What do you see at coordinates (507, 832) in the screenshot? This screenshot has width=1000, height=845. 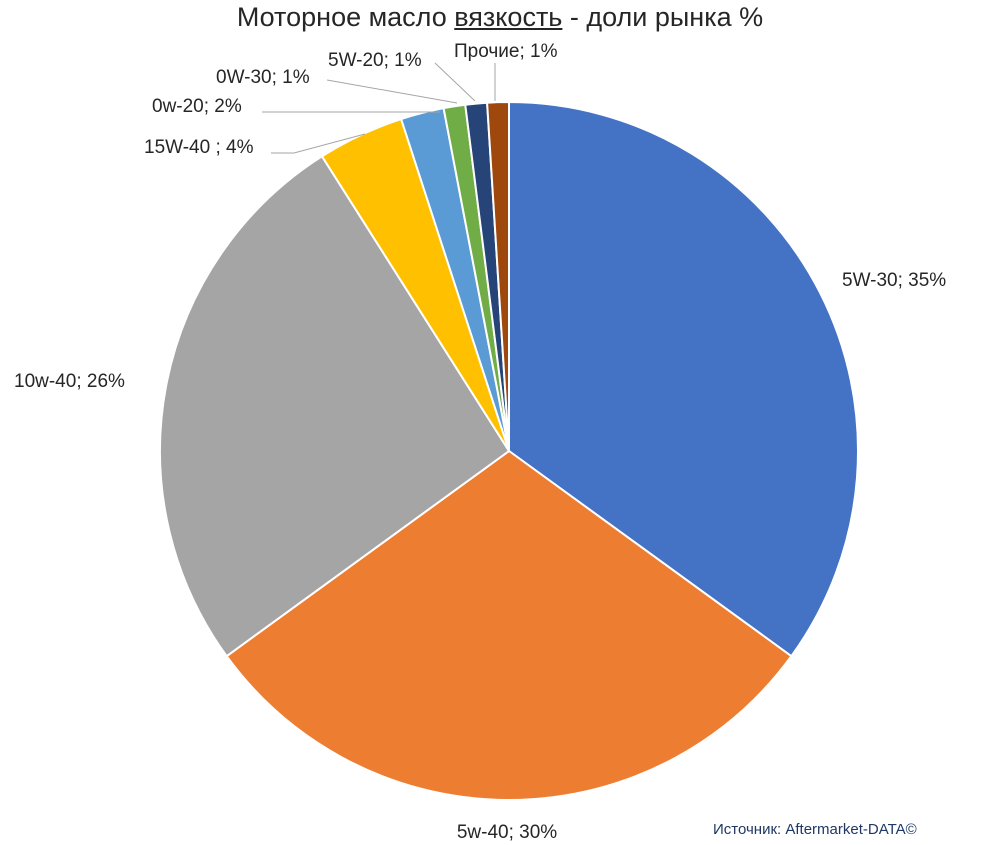 I see `slice-label: 5w-40; 30%` at bounding box center [507, 832].